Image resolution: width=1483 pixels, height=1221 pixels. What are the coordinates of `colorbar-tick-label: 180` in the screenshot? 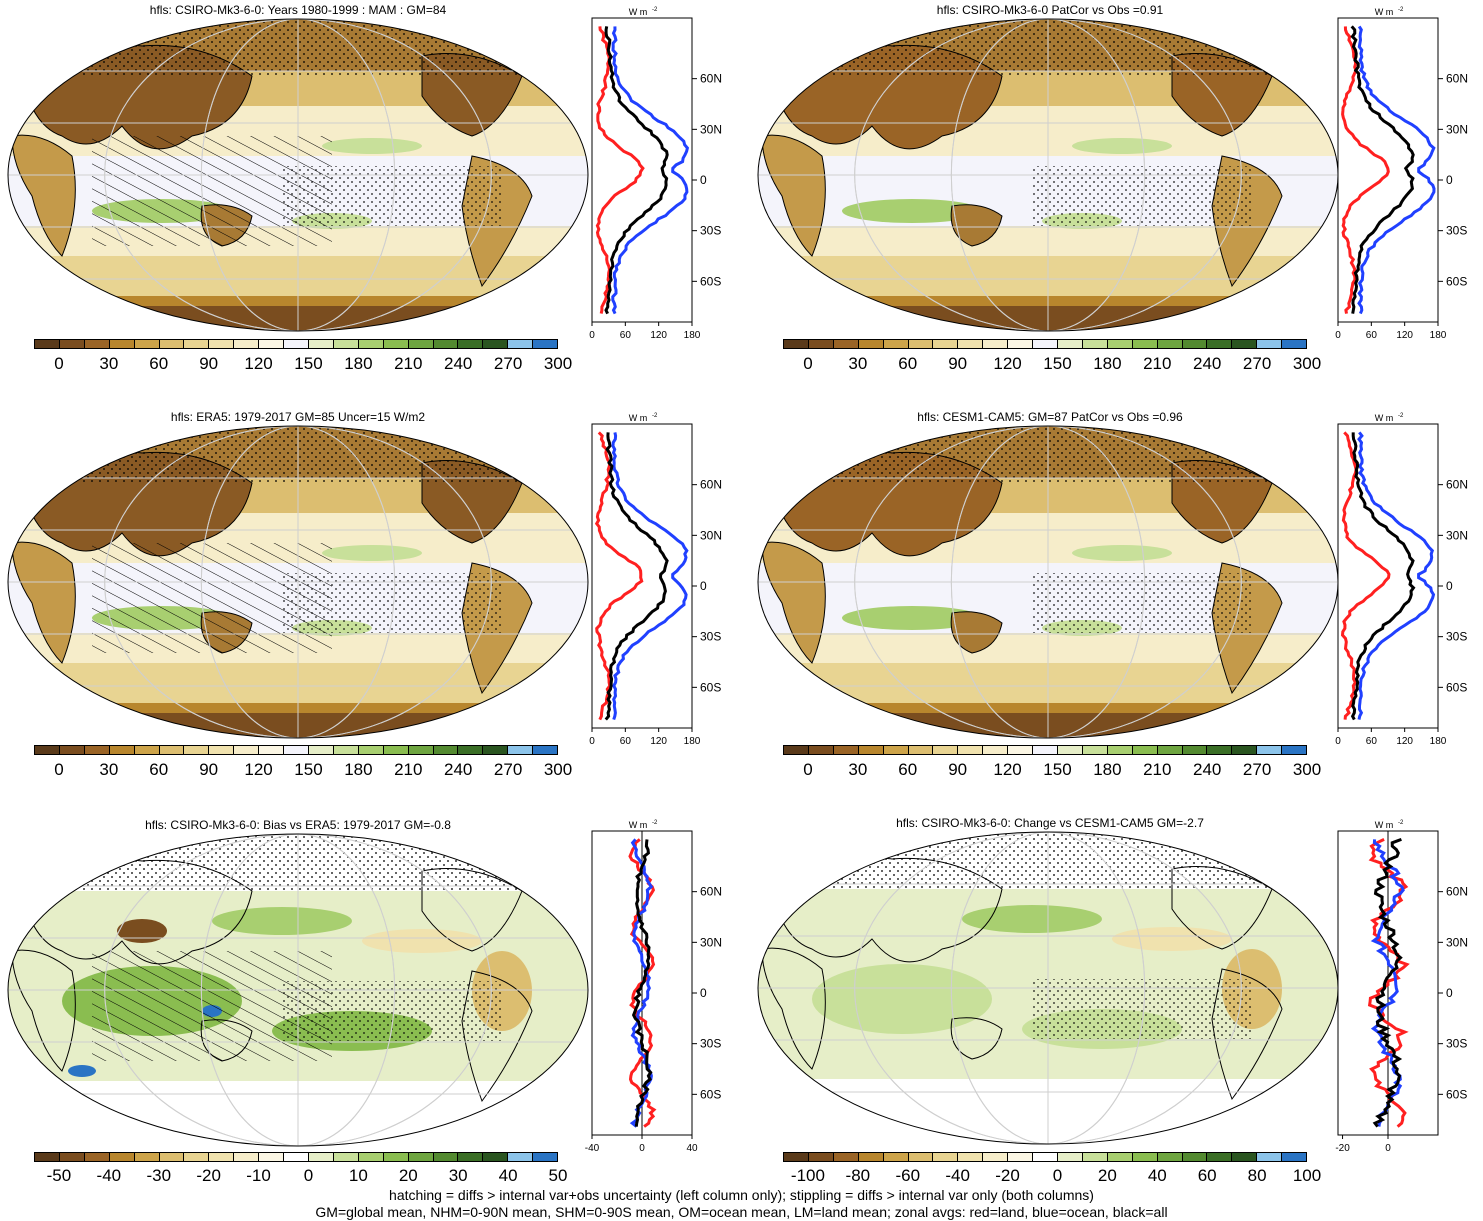 It's located at (358, 769).